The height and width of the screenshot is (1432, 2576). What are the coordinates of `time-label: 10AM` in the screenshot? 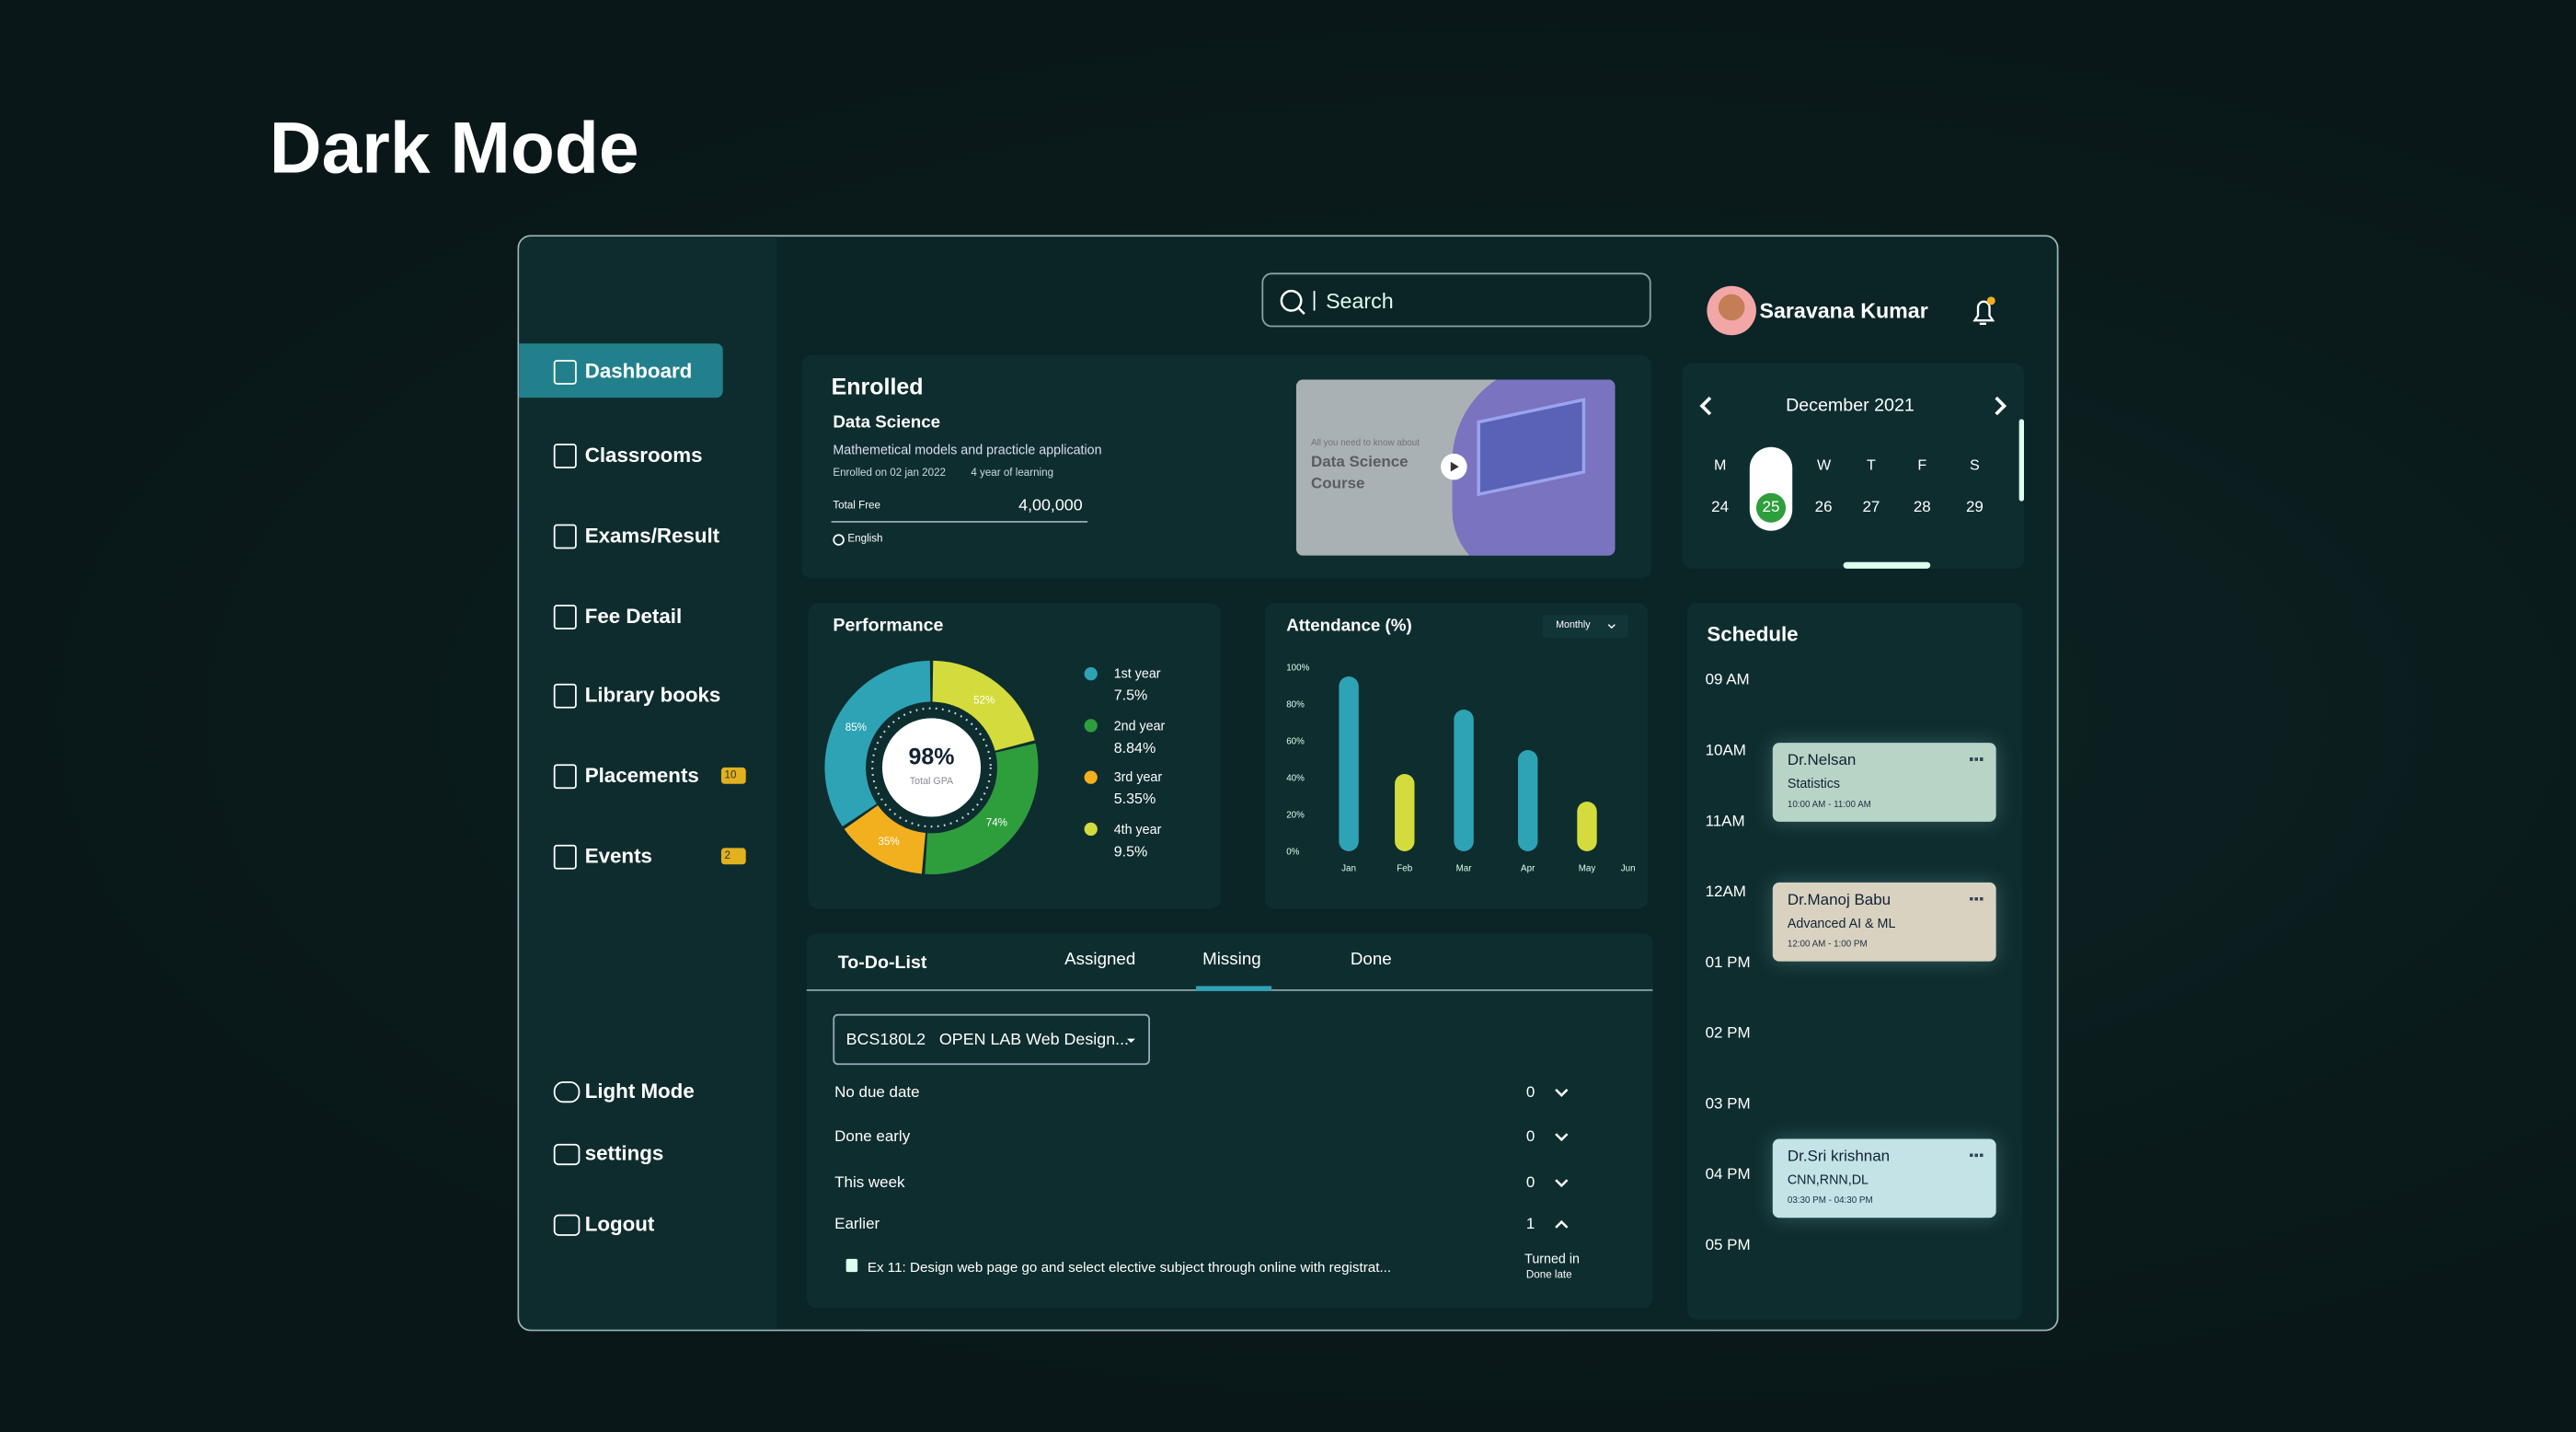 It's located at (1725, 751).